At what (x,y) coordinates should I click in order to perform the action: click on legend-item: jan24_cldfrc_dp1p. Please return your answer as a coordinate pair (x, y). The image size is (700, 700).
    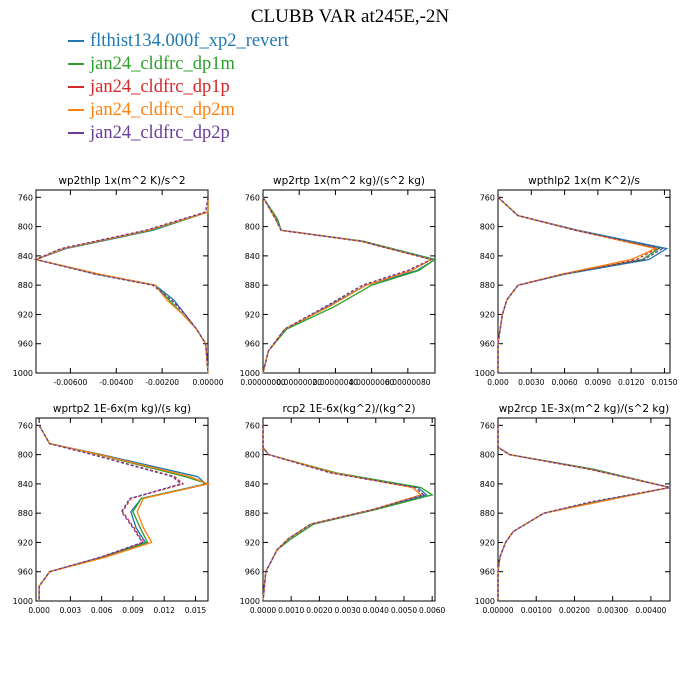
    Looking at the image, I should click on (178, 87).